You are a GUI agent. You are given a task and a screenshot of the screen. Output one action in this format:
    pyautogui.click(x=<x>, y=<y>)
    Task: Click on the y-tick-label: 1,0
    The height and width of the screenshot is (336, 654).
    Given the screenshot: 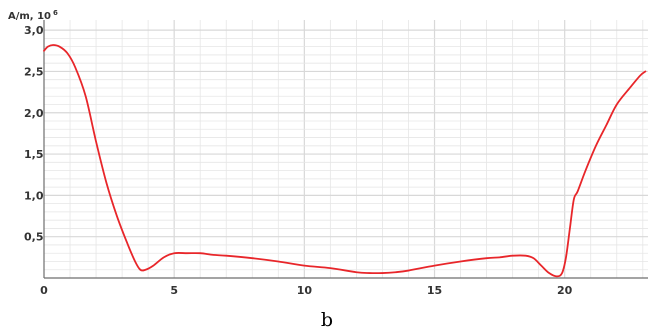 What is the action you would take?
    pyautogui.click(x=34, y=195)
    